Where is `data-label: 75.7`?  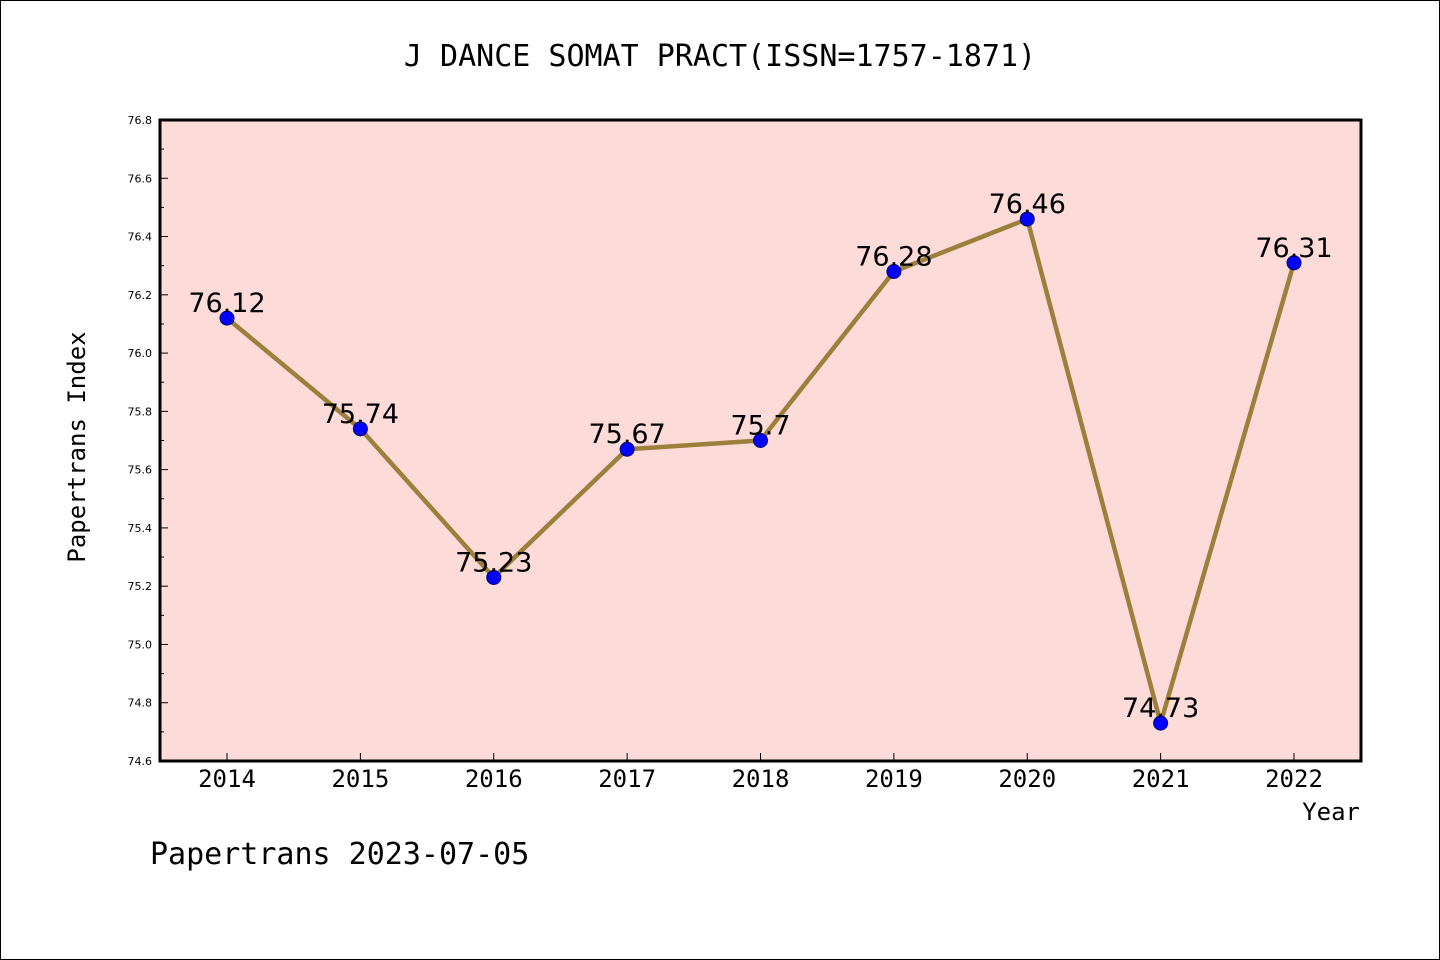
data-label: 75.7 is located at coordinates (760, 426).